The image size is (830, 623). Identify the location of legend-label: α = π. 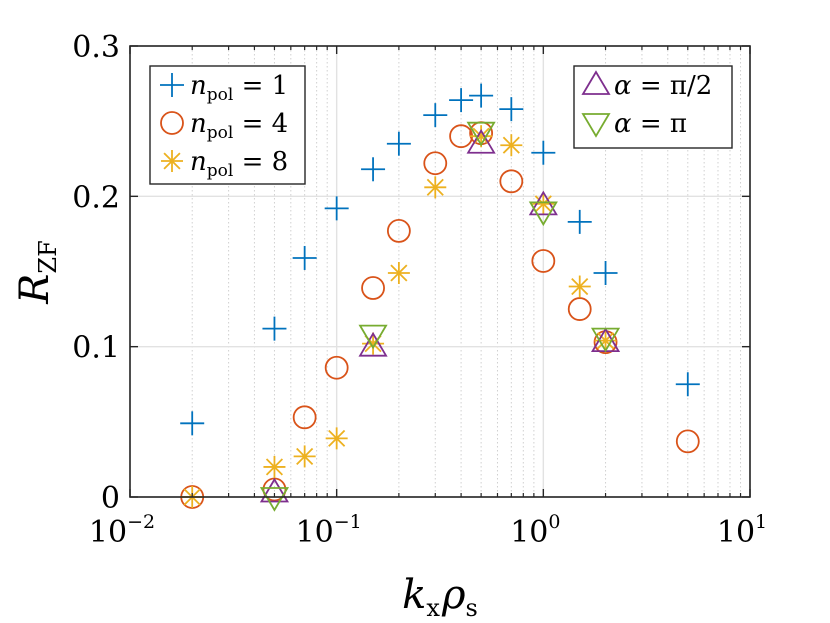
(650, 124).